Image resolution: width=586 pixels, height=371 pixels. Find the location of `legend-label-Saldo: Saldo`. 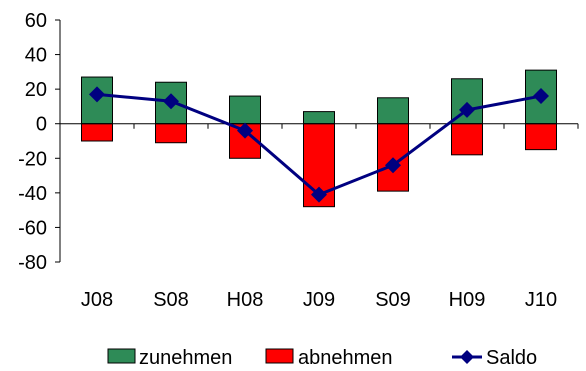

legend-label-Saldo: Saldo is located at coordinates (511, 358).